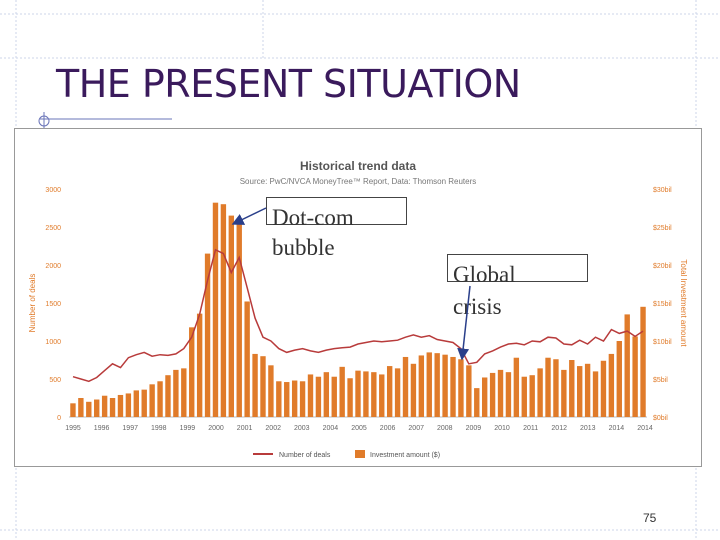 The image size is (720, 540). What do you see at coordinates (53, 266) in the screenshot?
I see `y-tick-label: 2000` at bounding box center [53, 266].